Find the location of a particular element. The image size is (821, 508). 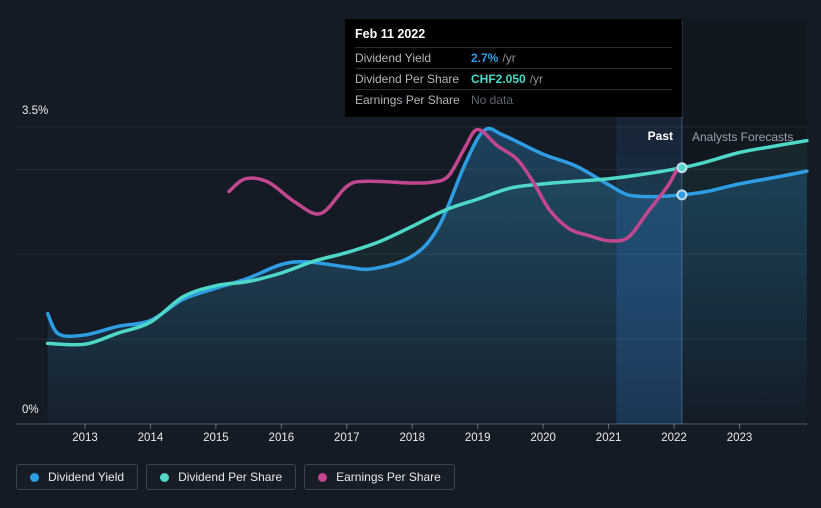

legend-label: Dividend Per Share is located at coordinates (230, 477).